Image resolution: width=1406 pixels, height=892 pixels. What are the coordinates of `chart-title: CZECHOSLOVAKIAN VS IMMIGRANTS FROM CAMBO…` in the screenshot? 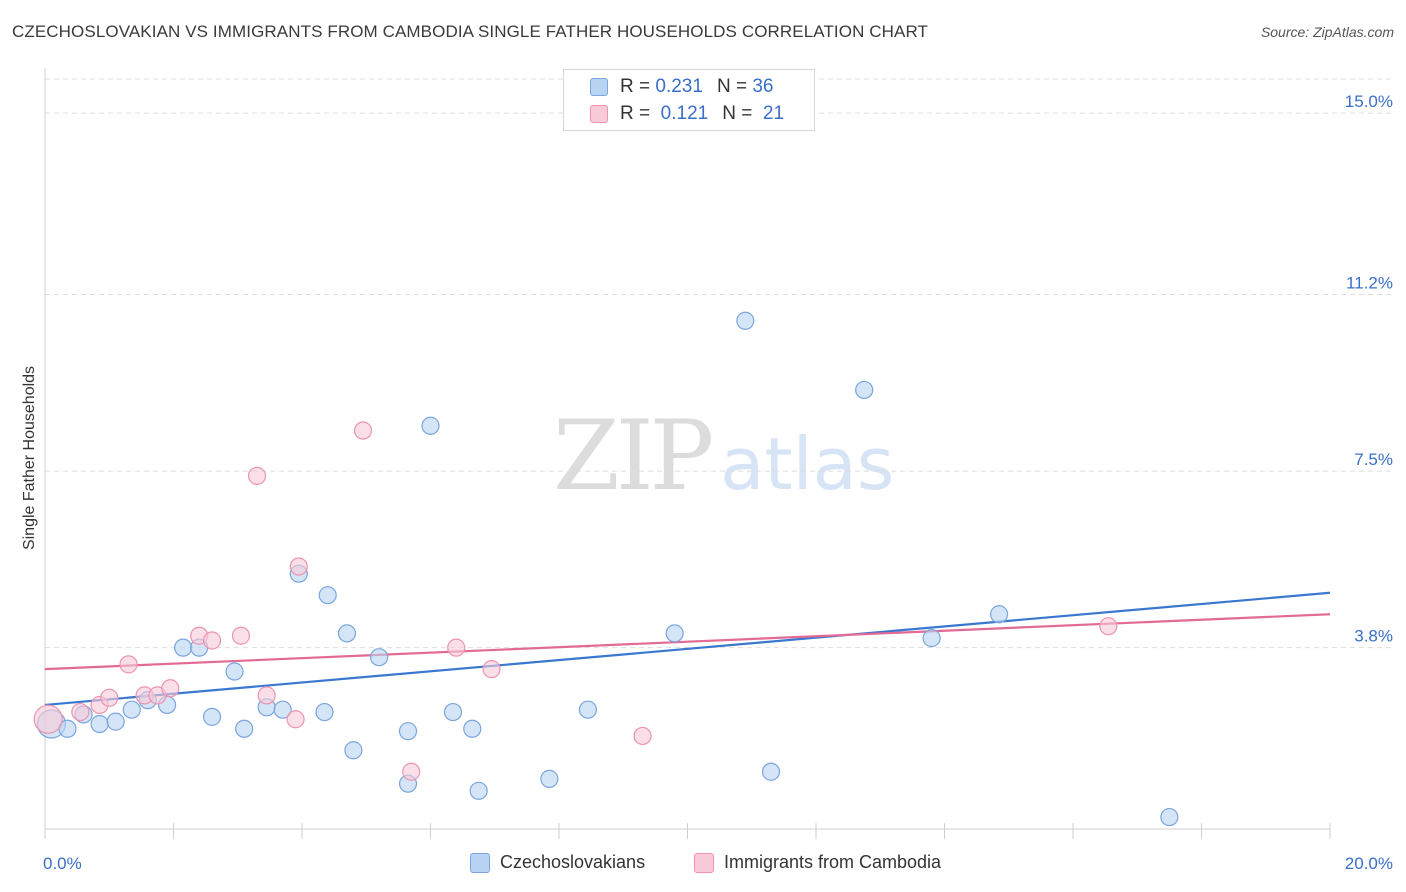 It's located at (470, 31).